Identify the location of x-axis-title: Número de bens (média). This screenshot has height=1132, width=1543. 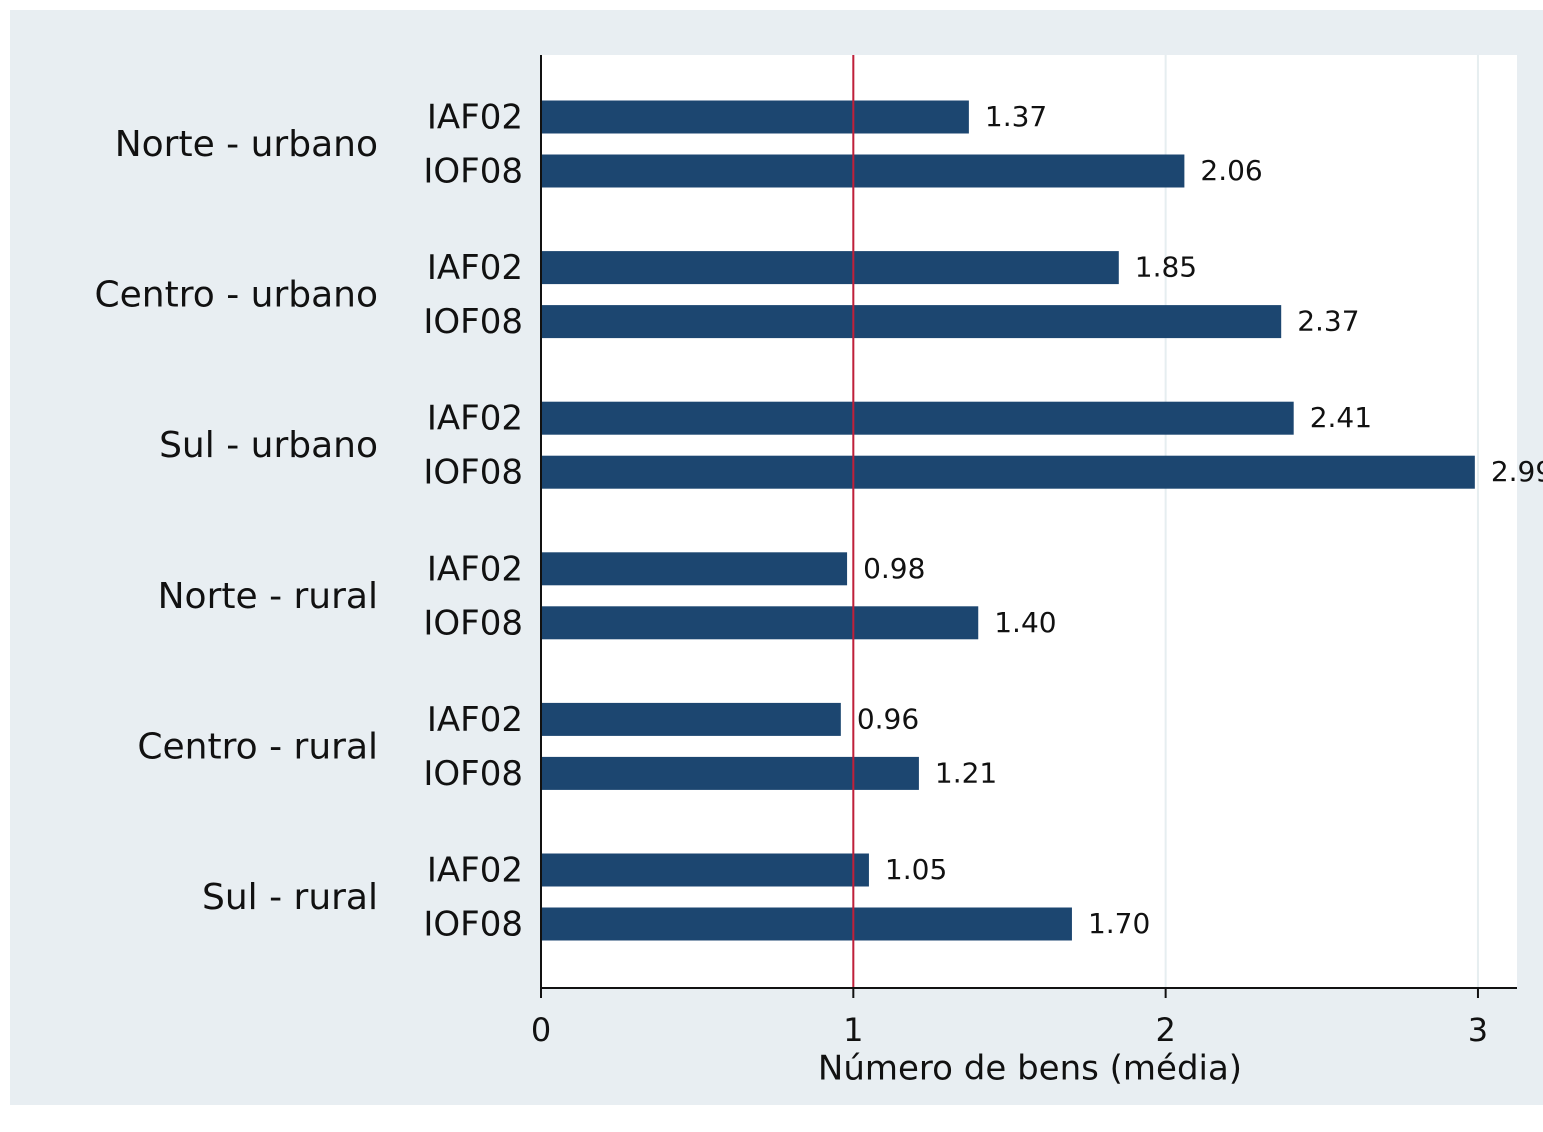
(1030, 1069).